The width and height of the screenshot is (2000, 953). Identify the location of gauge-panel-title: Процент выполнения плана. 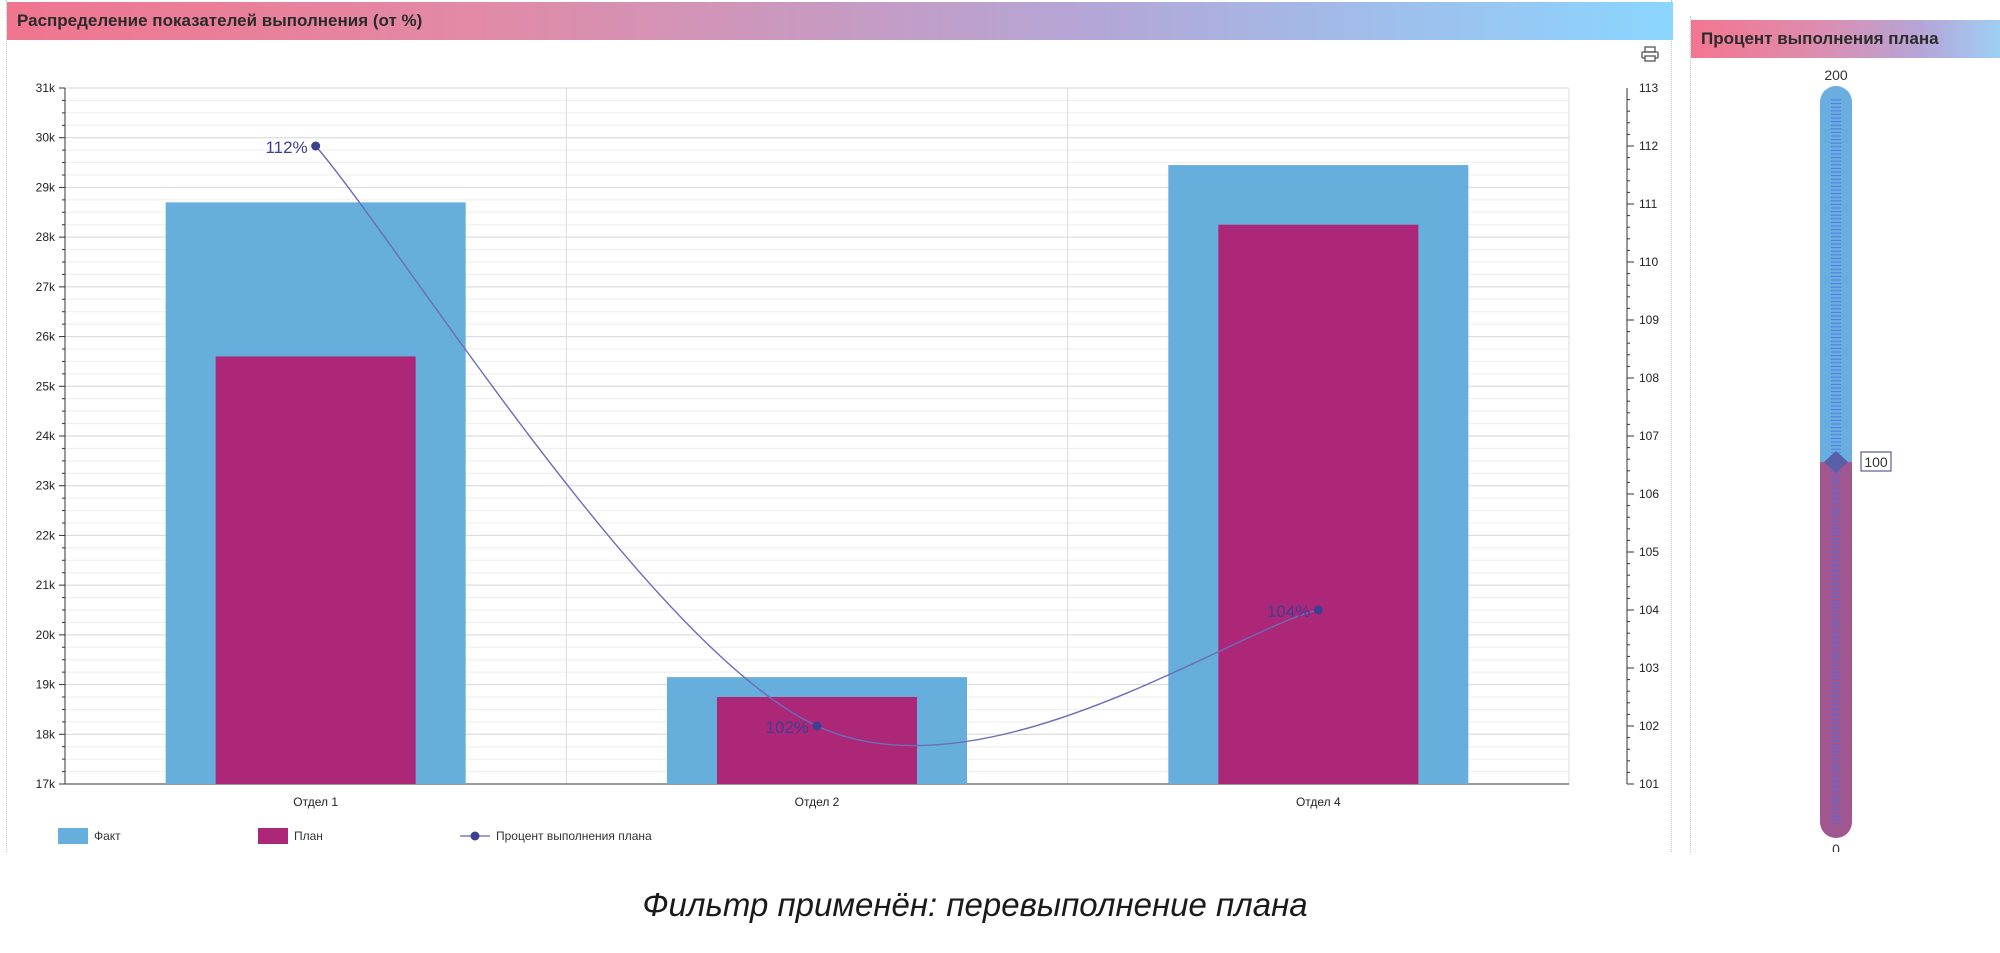
(1845, 39).